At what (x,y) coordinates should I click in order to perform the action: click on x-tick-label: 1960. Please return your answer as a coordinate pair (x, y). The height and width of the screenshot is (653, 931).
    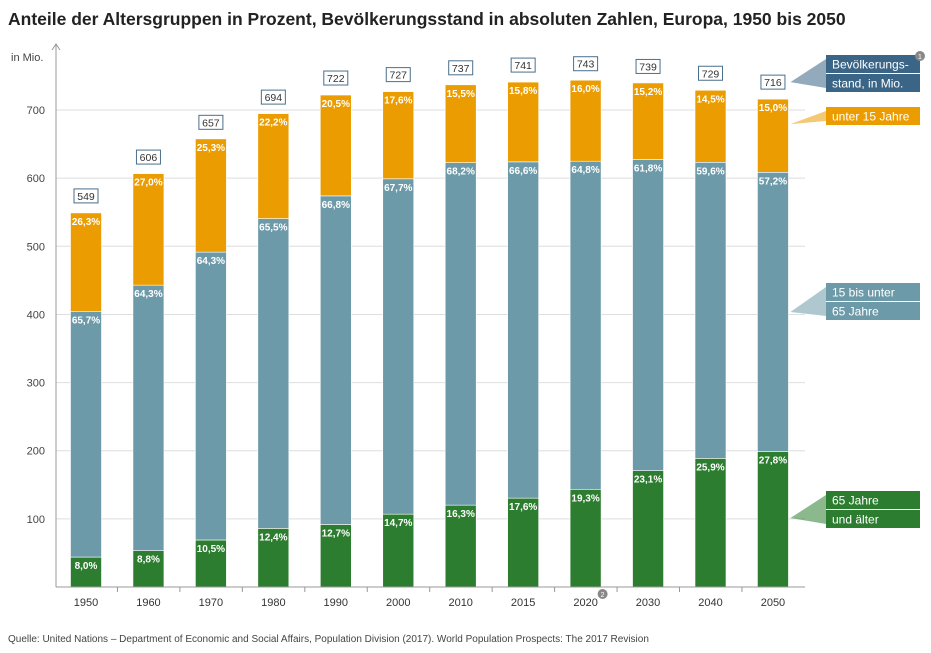
    Looking at the image, I should click on (148, 603).